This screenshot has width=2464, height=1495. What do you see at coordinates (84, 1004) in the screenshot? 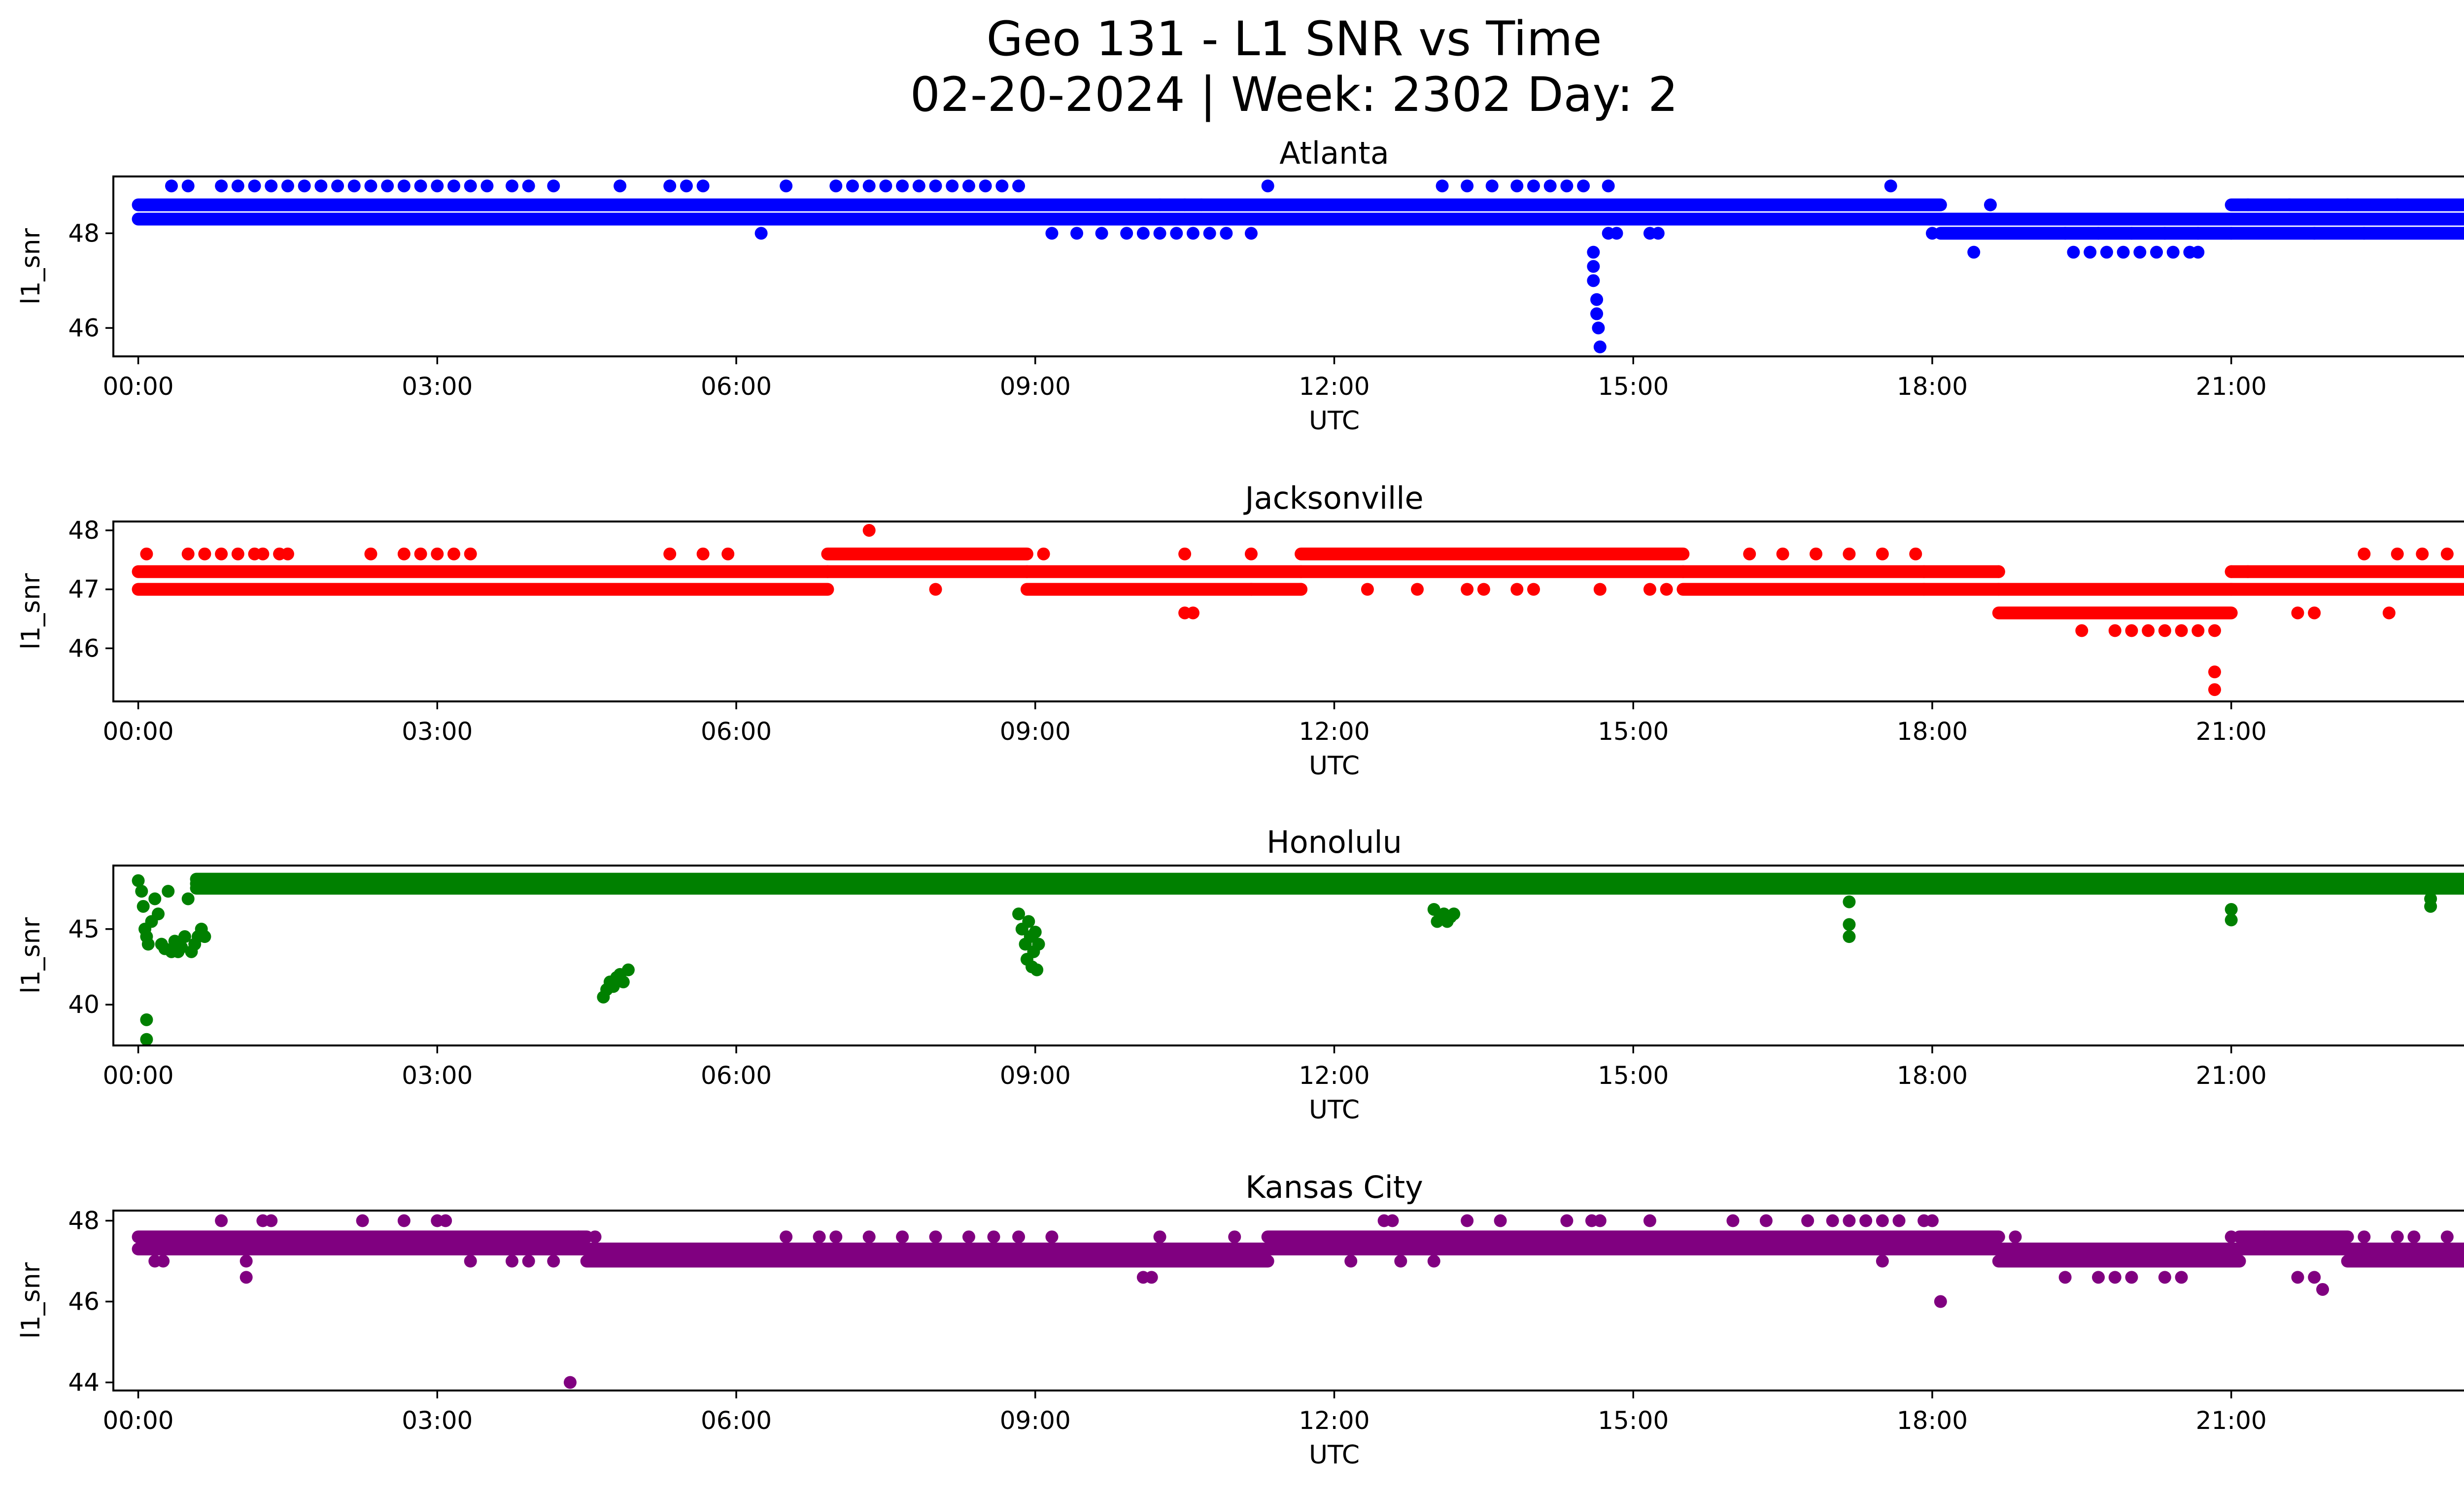
I see `y-tick-label: 40` at bounding box center [84, 1004].